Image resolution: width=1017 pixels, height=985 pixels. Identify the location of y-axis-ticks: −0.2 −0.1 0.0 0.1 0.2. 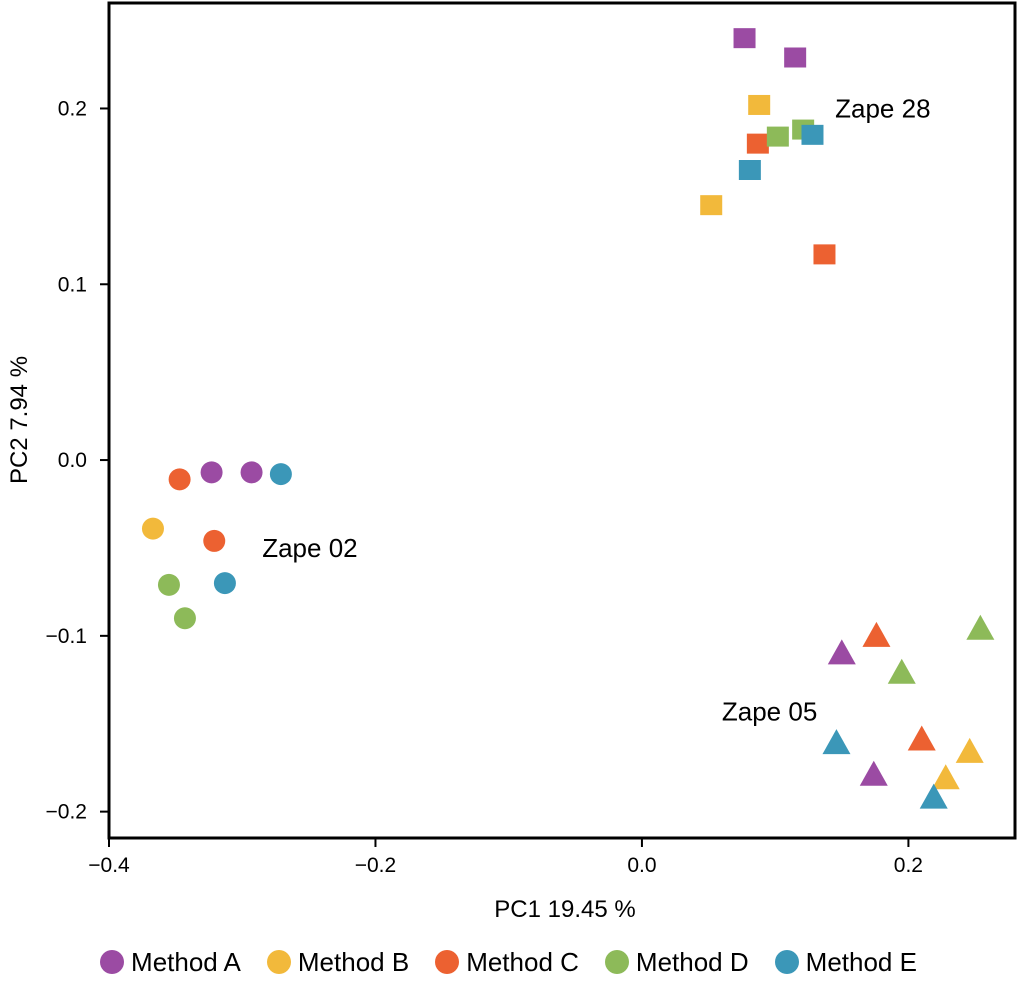
(77, 460).